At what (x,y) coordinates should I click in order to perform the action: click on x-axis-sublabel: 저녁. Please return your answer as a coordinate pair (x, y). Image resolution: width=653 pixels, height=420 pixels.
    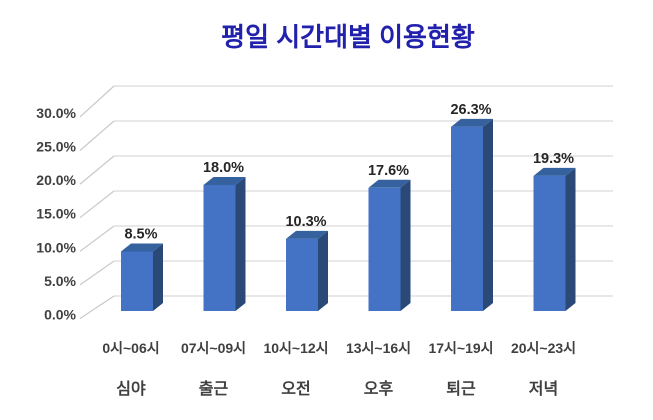
    Looking at the image, I should click on (543, 388).